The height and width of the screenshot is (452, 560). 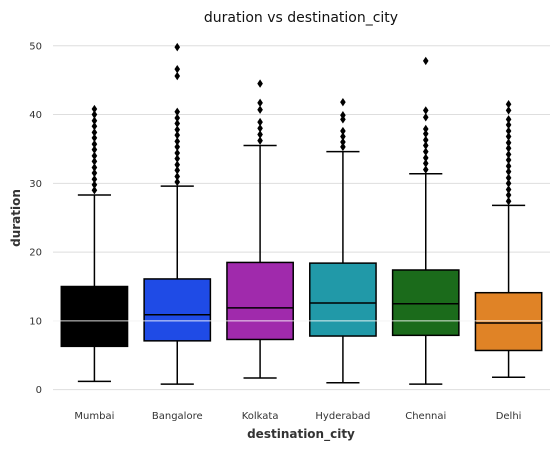 I want to click on x-tick-label-chennai: Chennai, so click(x=425, y=416).